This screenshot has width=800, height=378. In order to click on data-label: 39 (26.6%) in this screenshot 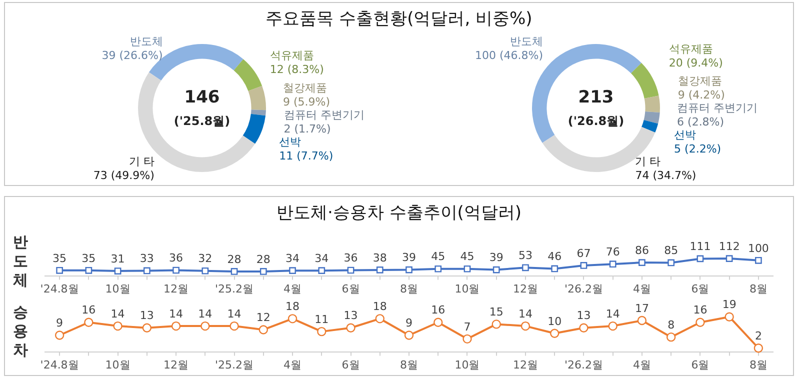, I will do `click(132, 55)`.